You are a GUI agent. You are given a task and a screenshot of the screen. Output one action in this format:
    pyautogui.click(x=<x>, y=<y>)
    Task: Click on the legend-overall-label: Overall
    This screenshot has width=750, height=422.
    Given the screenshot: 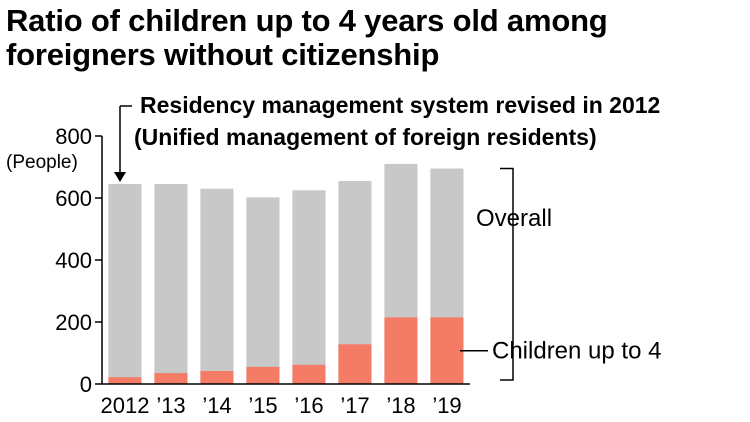 What is the action you would take?
    pyautogui.click(x=514, y=218)
    